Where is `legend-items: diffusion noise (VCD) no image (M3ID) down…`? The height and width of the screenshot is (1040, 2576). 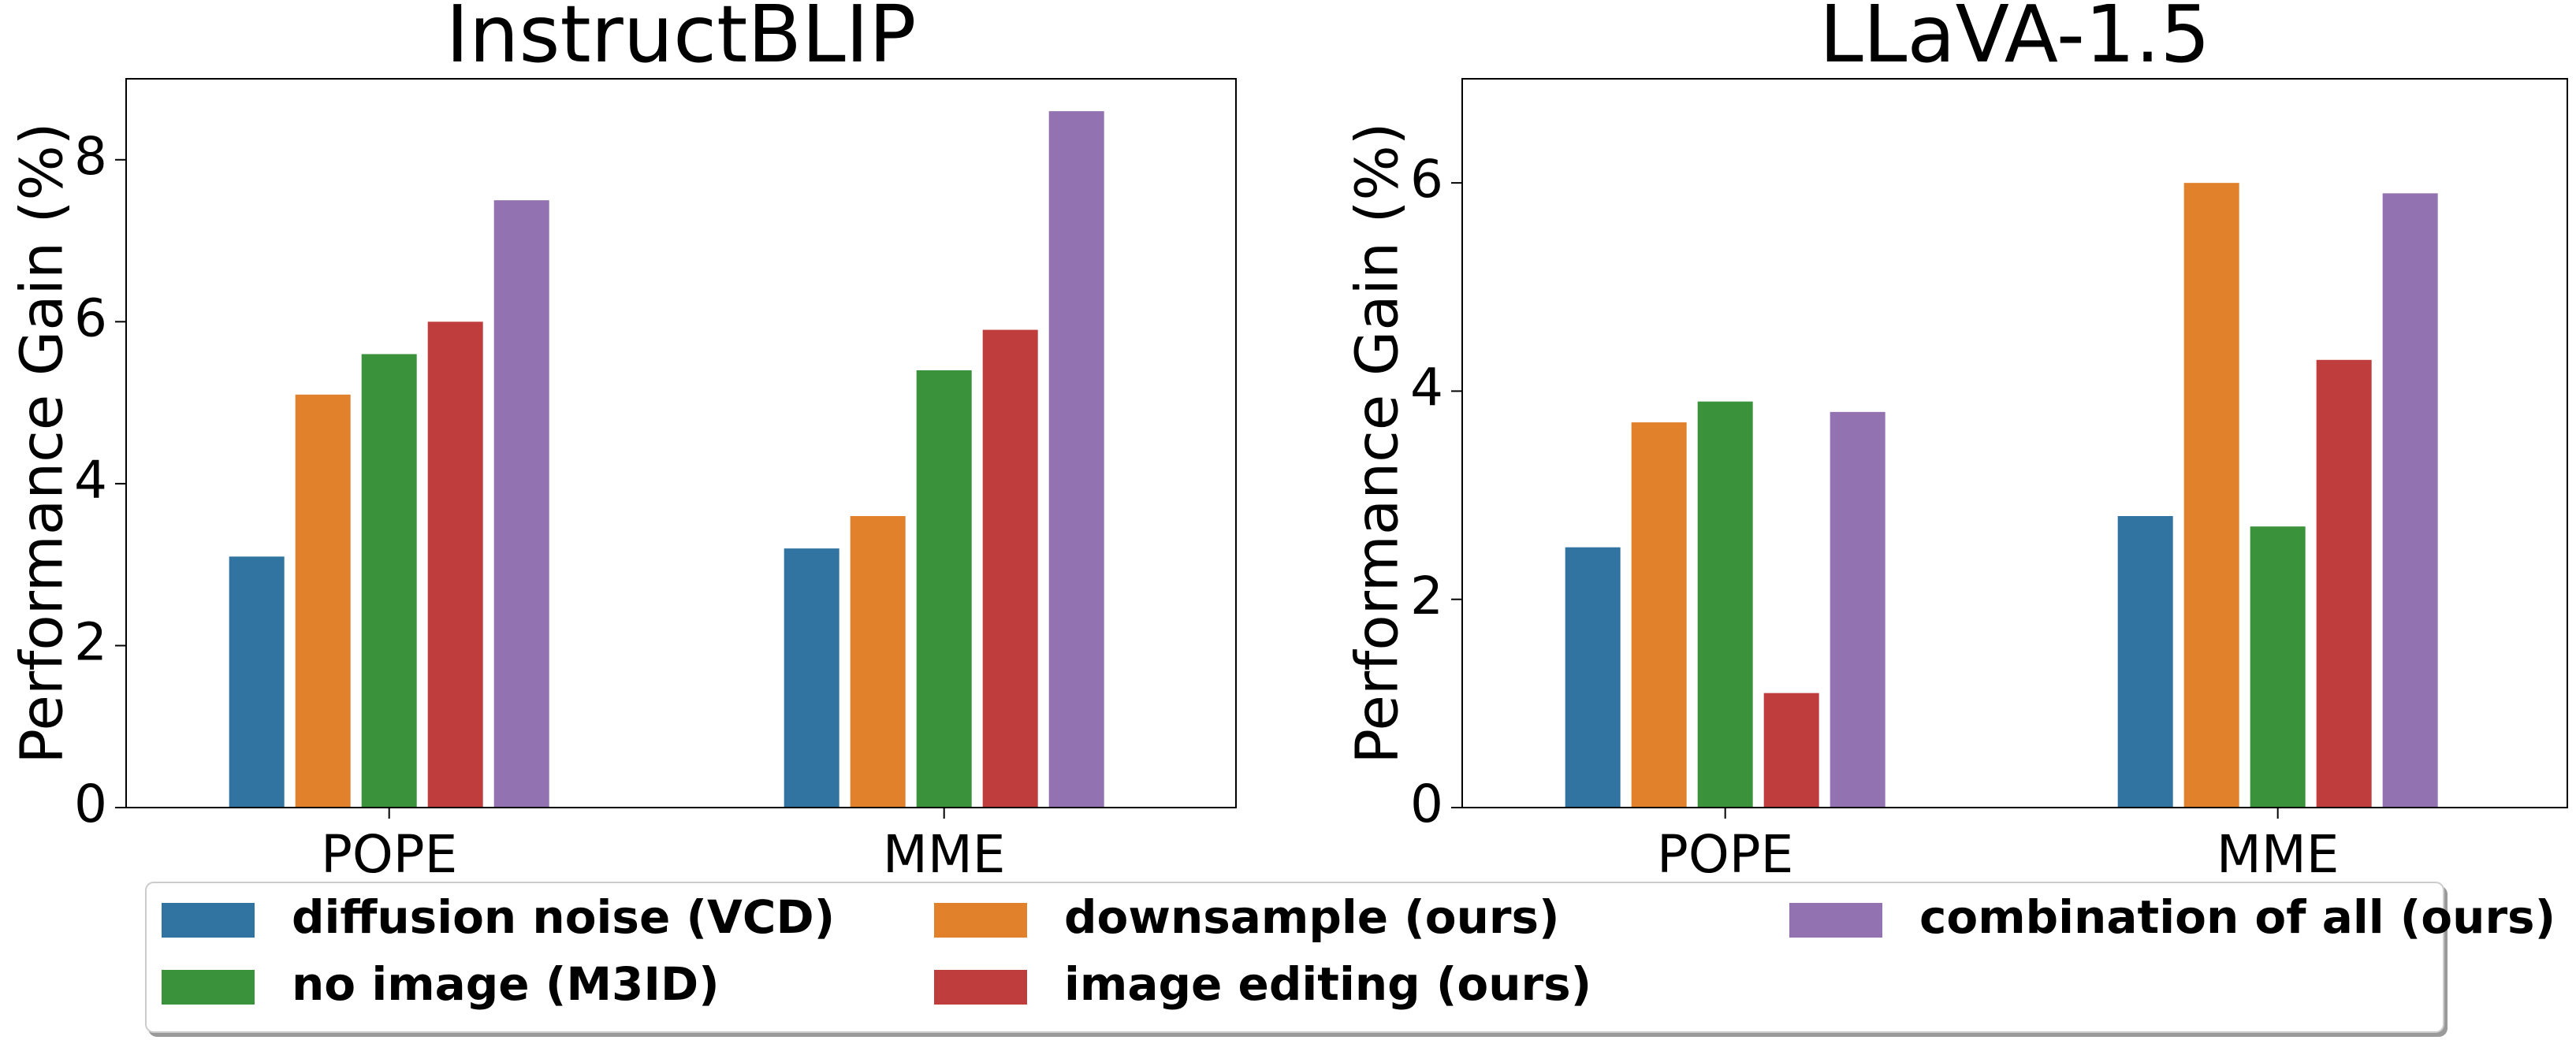
legend-items: diffusion noise (VCD) no image (M3ID) down… is located at coordinates (1359, 950).